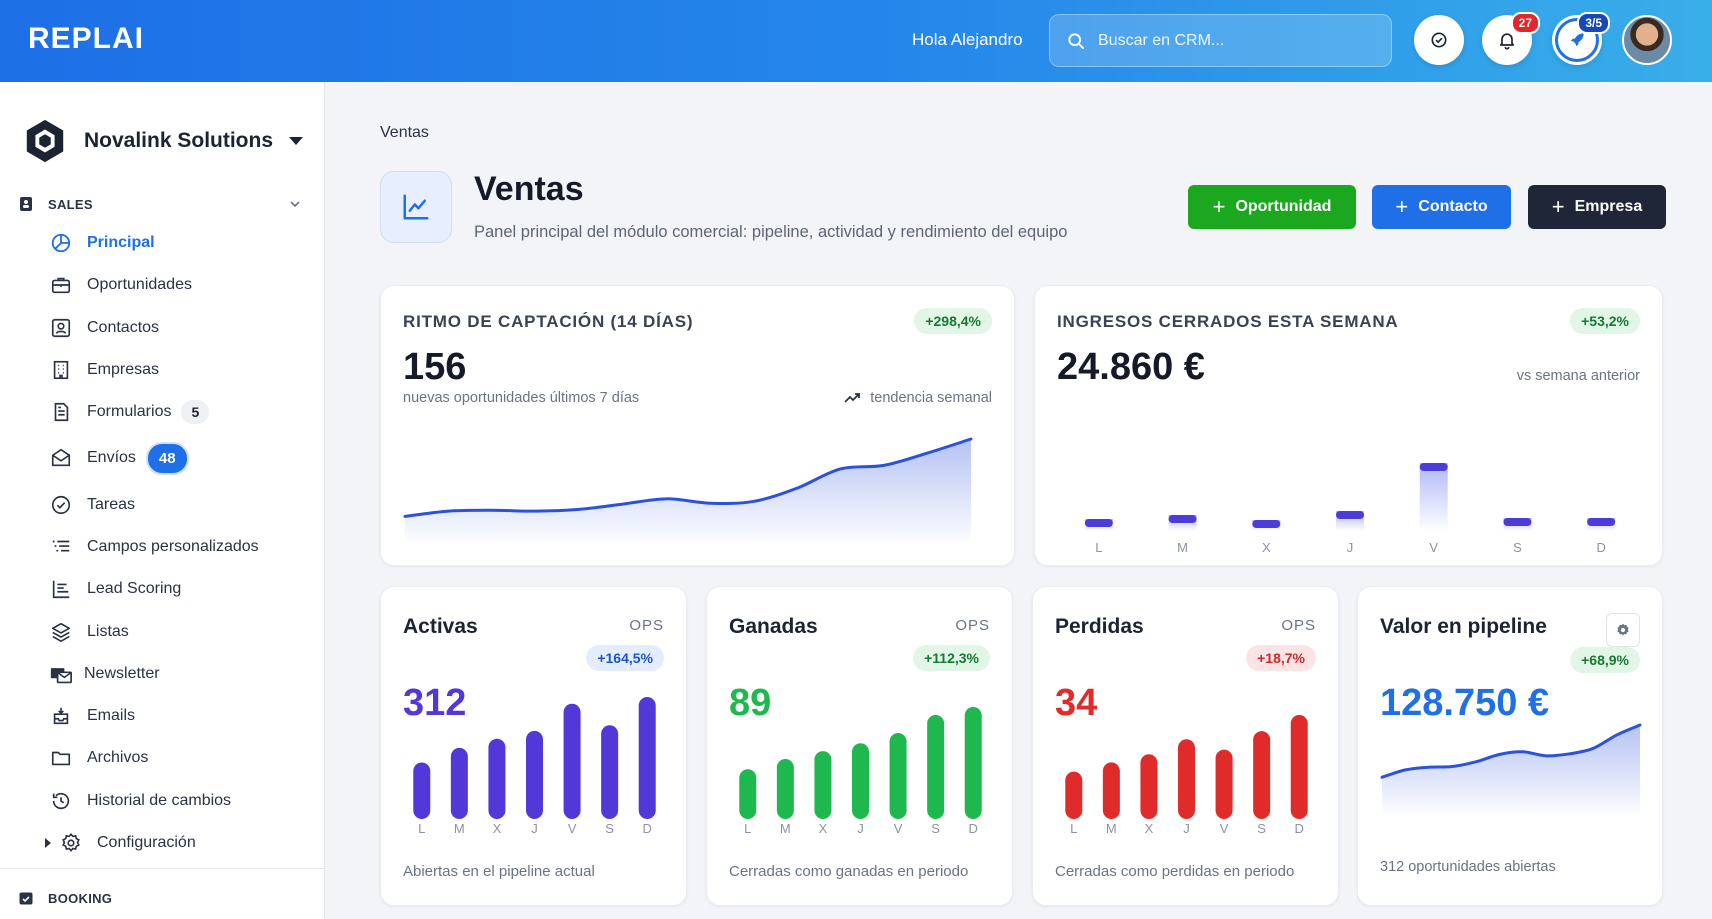  Describe the element at coordinates (773, 626) in the screenshot. I see `card-title: Ganadas` at that location.